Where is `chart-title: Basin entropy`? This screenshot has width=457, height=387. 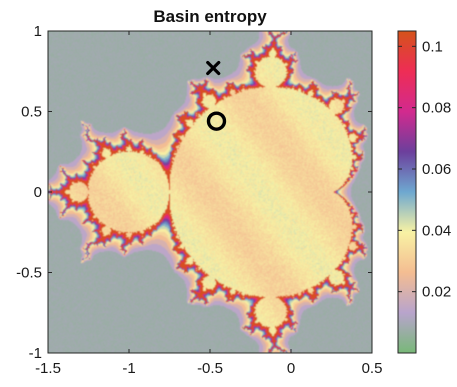 chart-title: Basin entropy is located at coordinates (210, 16).